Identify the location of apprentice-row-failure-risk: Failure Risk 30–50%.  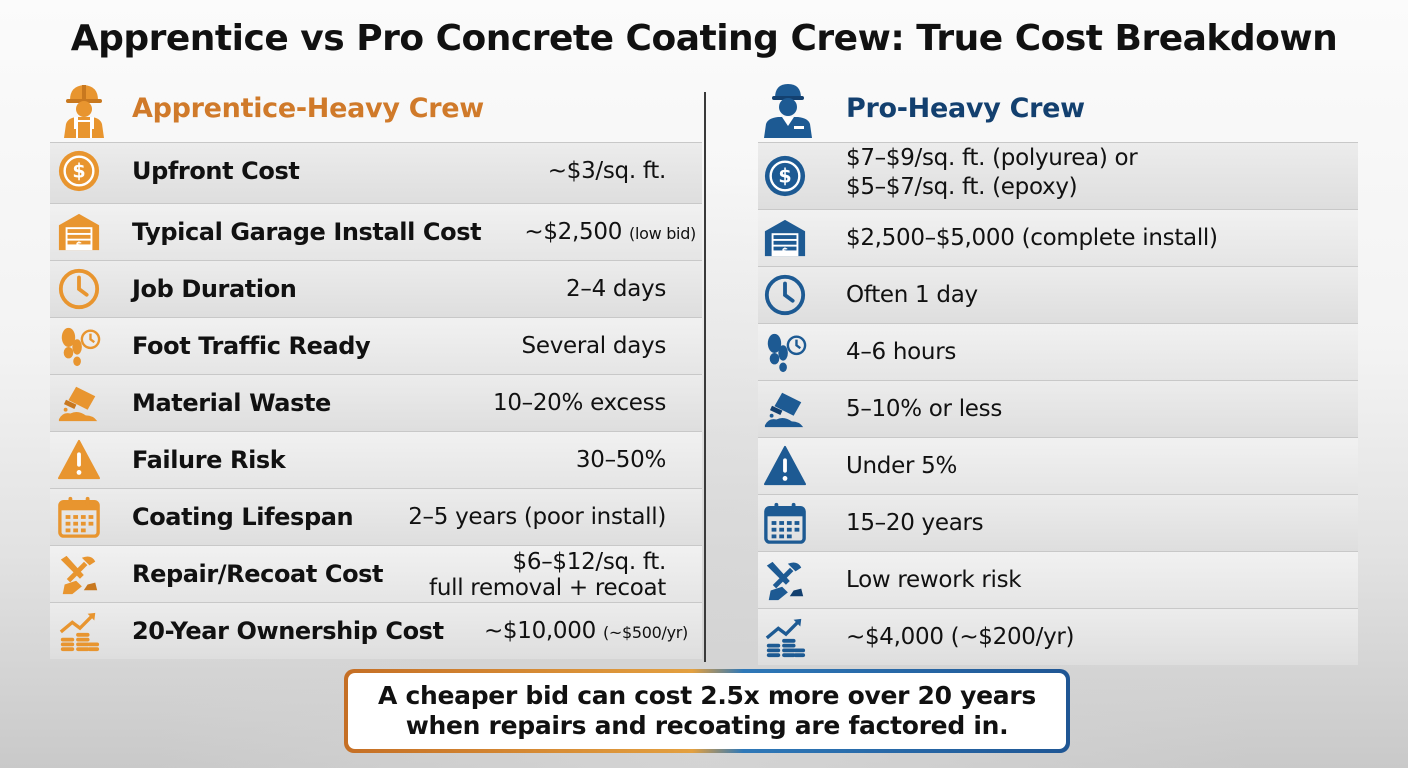
(376, 459).